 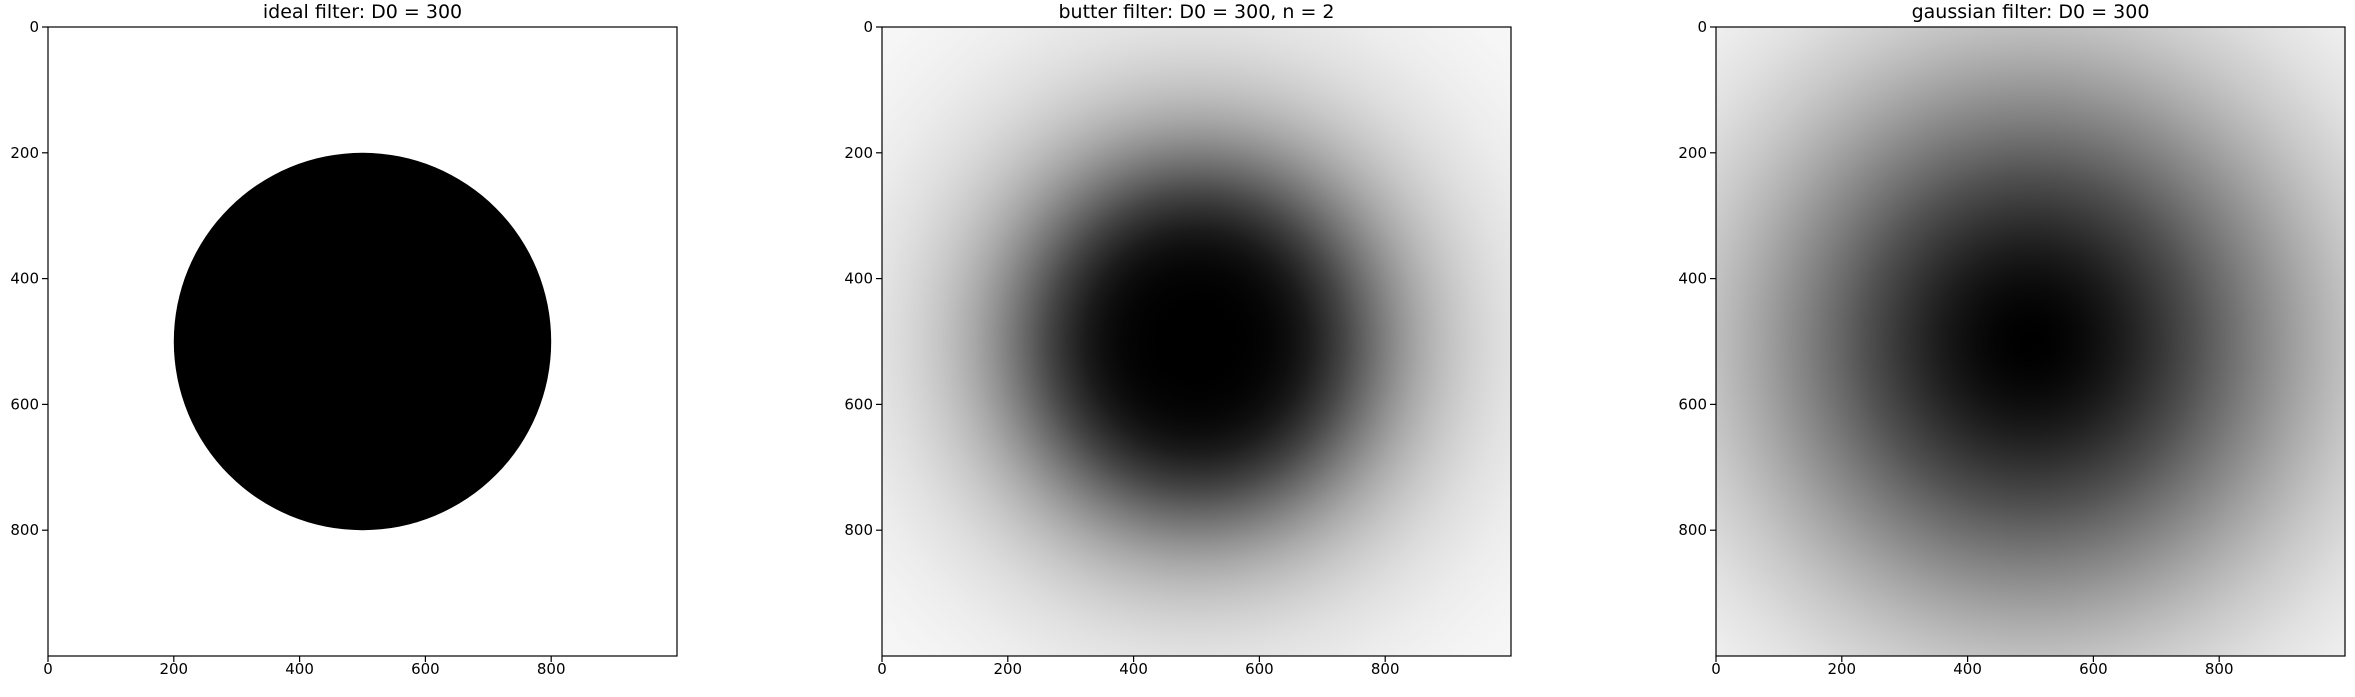 I want to click on panel-title: gaussian filter: D0 = 300, so click(x=2031, y=12).